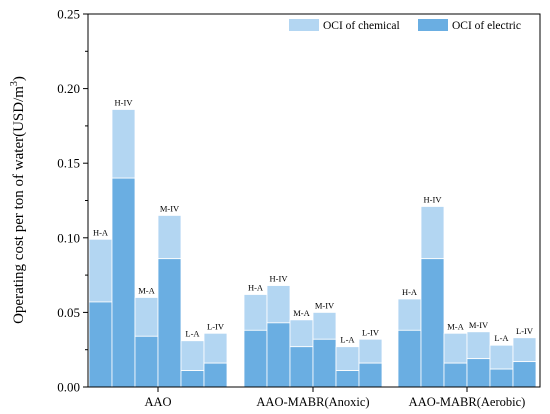 Image resolution: width=550 pixels, height=414 pixels. What do you see at coordinates (501, 357) in the screenshot?
I see `bar-chemical-AAO-MABR(Aerobic)-L-A` at bounding box center [501, 357].